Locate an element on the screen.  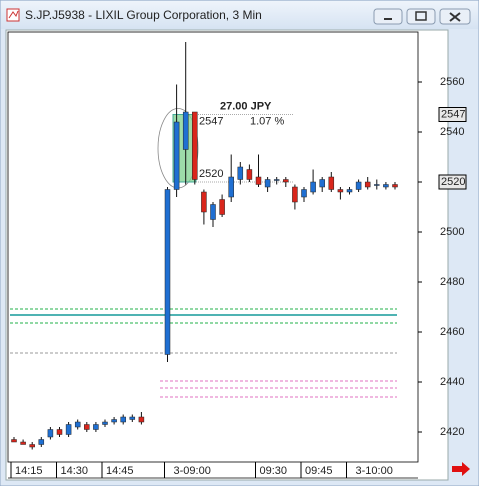
x-tick-label: 14:15 is located at coordinates (29, 471).